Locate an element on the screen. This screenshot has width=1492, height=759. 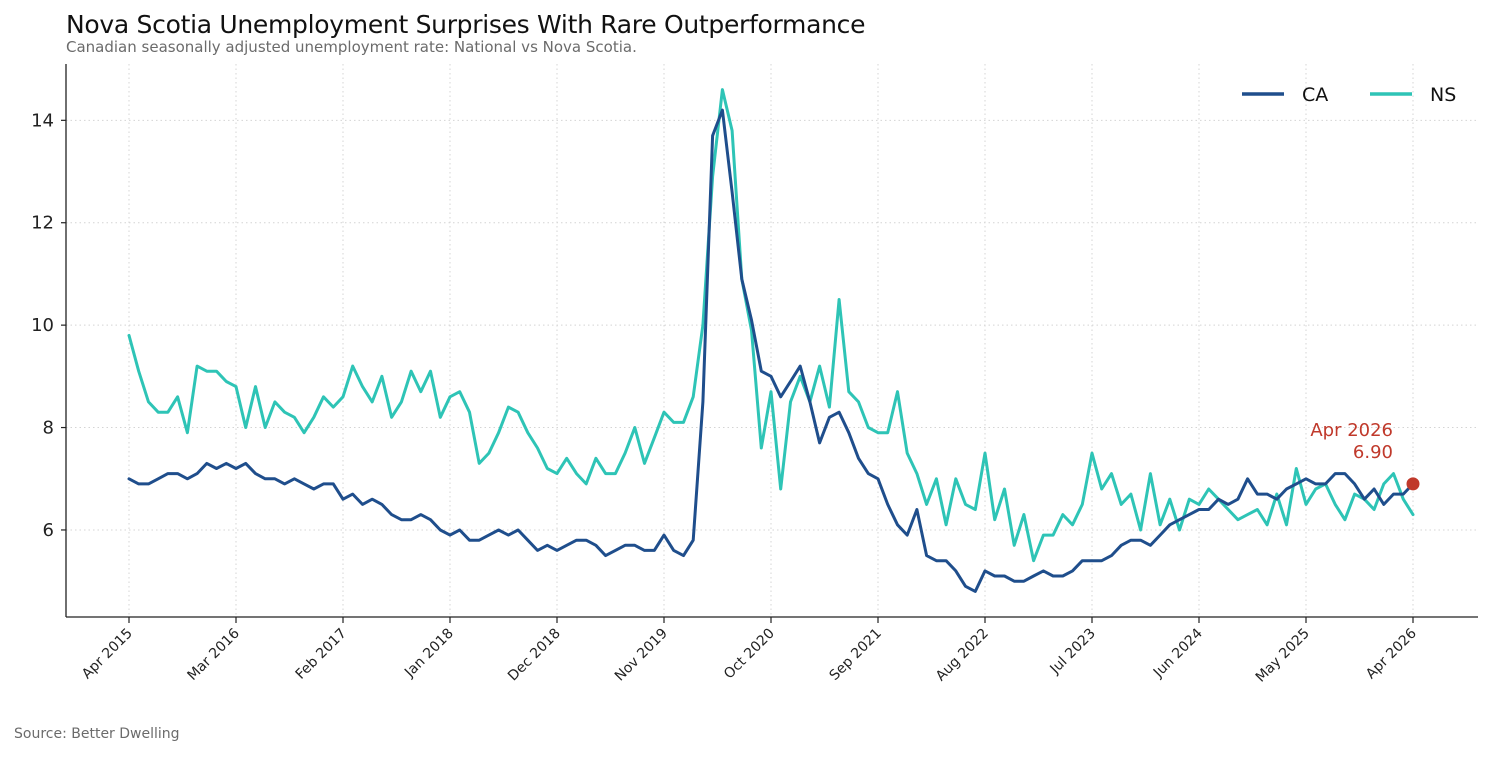
x-tick-label: Apr 2026 is located at coordinates (1391, 653).